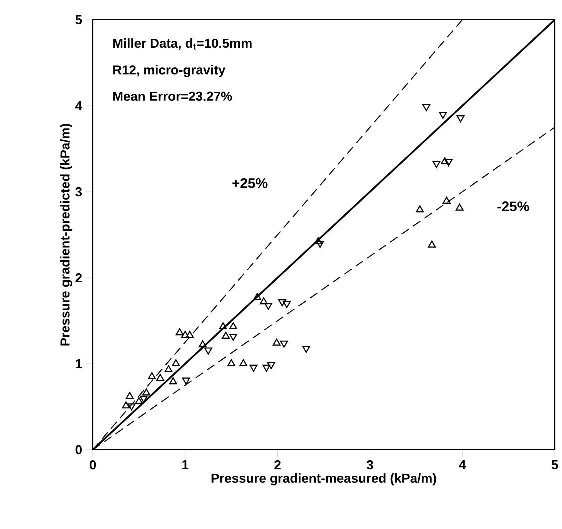  Describe the element at coordinates (93, 465) in the screenshot. I see `x-tick-label: 0` at that location.